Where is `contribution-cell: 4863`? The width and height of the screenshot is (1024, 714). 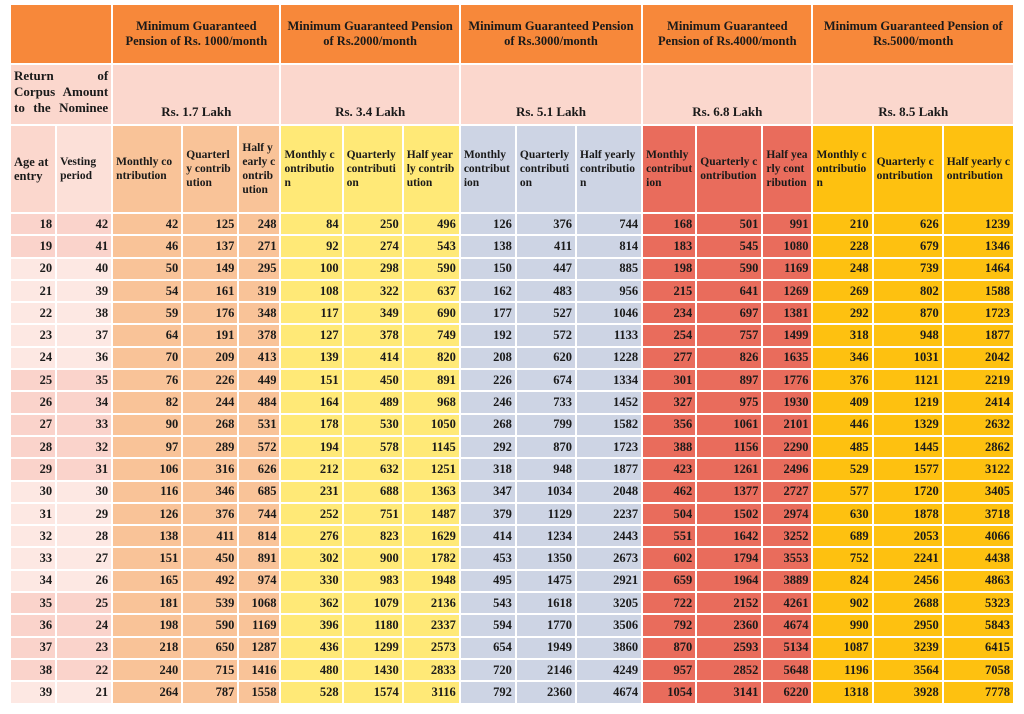
contribution-cell: 4863 is located at coordinates (978, 581).